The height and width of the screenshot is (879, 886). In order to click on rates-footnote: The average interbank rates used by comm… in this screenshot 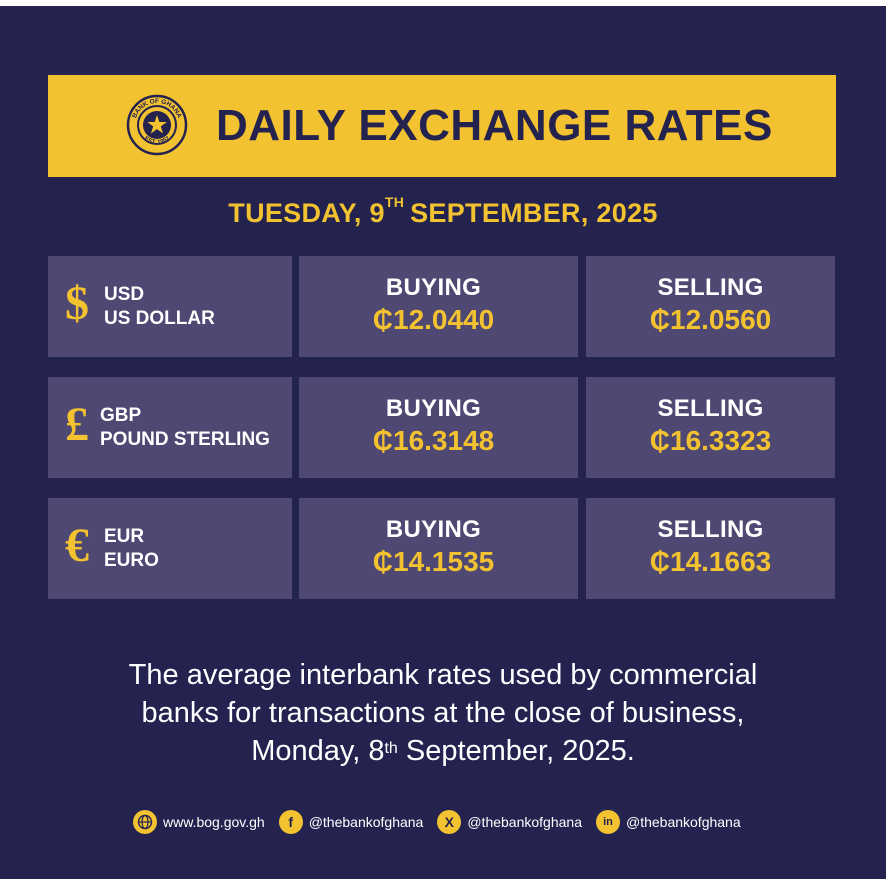, I will do `click(443, 713)`.